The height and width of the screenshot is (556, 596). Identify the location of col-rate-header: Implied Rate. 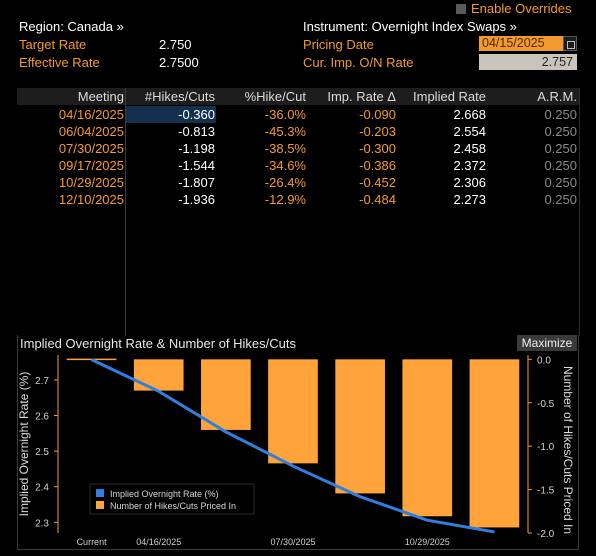
(449, 96).